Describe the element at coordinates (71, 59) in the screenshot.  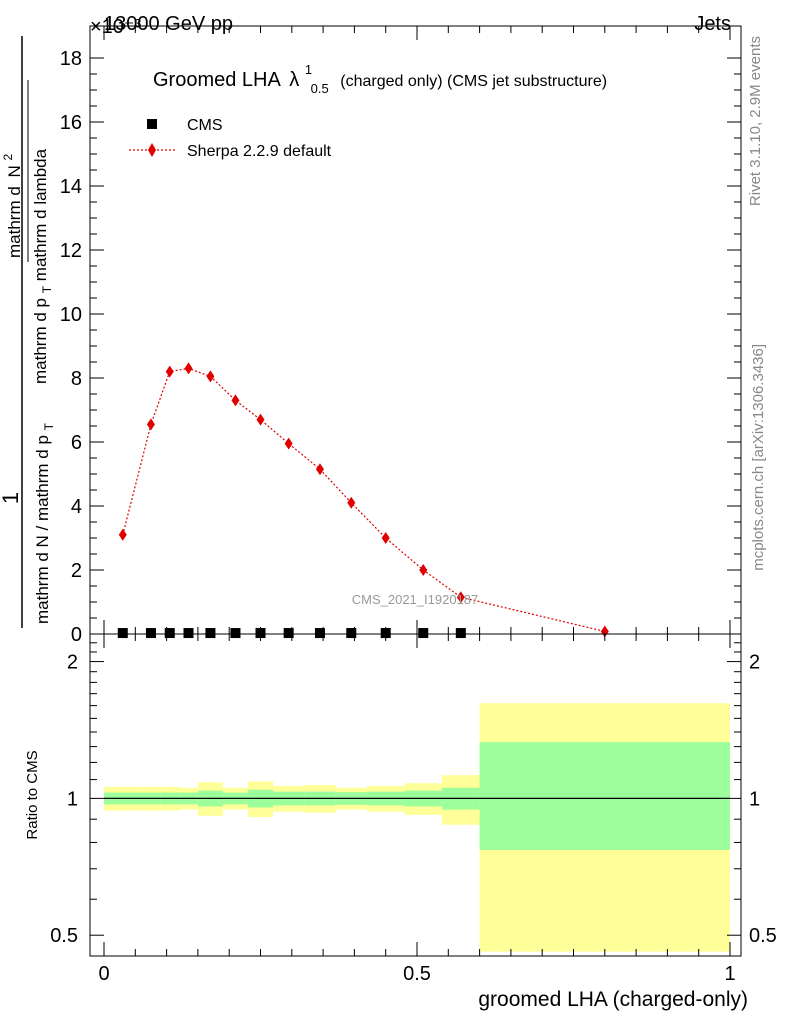
I see `main-y-tick-label: 18` at that location.